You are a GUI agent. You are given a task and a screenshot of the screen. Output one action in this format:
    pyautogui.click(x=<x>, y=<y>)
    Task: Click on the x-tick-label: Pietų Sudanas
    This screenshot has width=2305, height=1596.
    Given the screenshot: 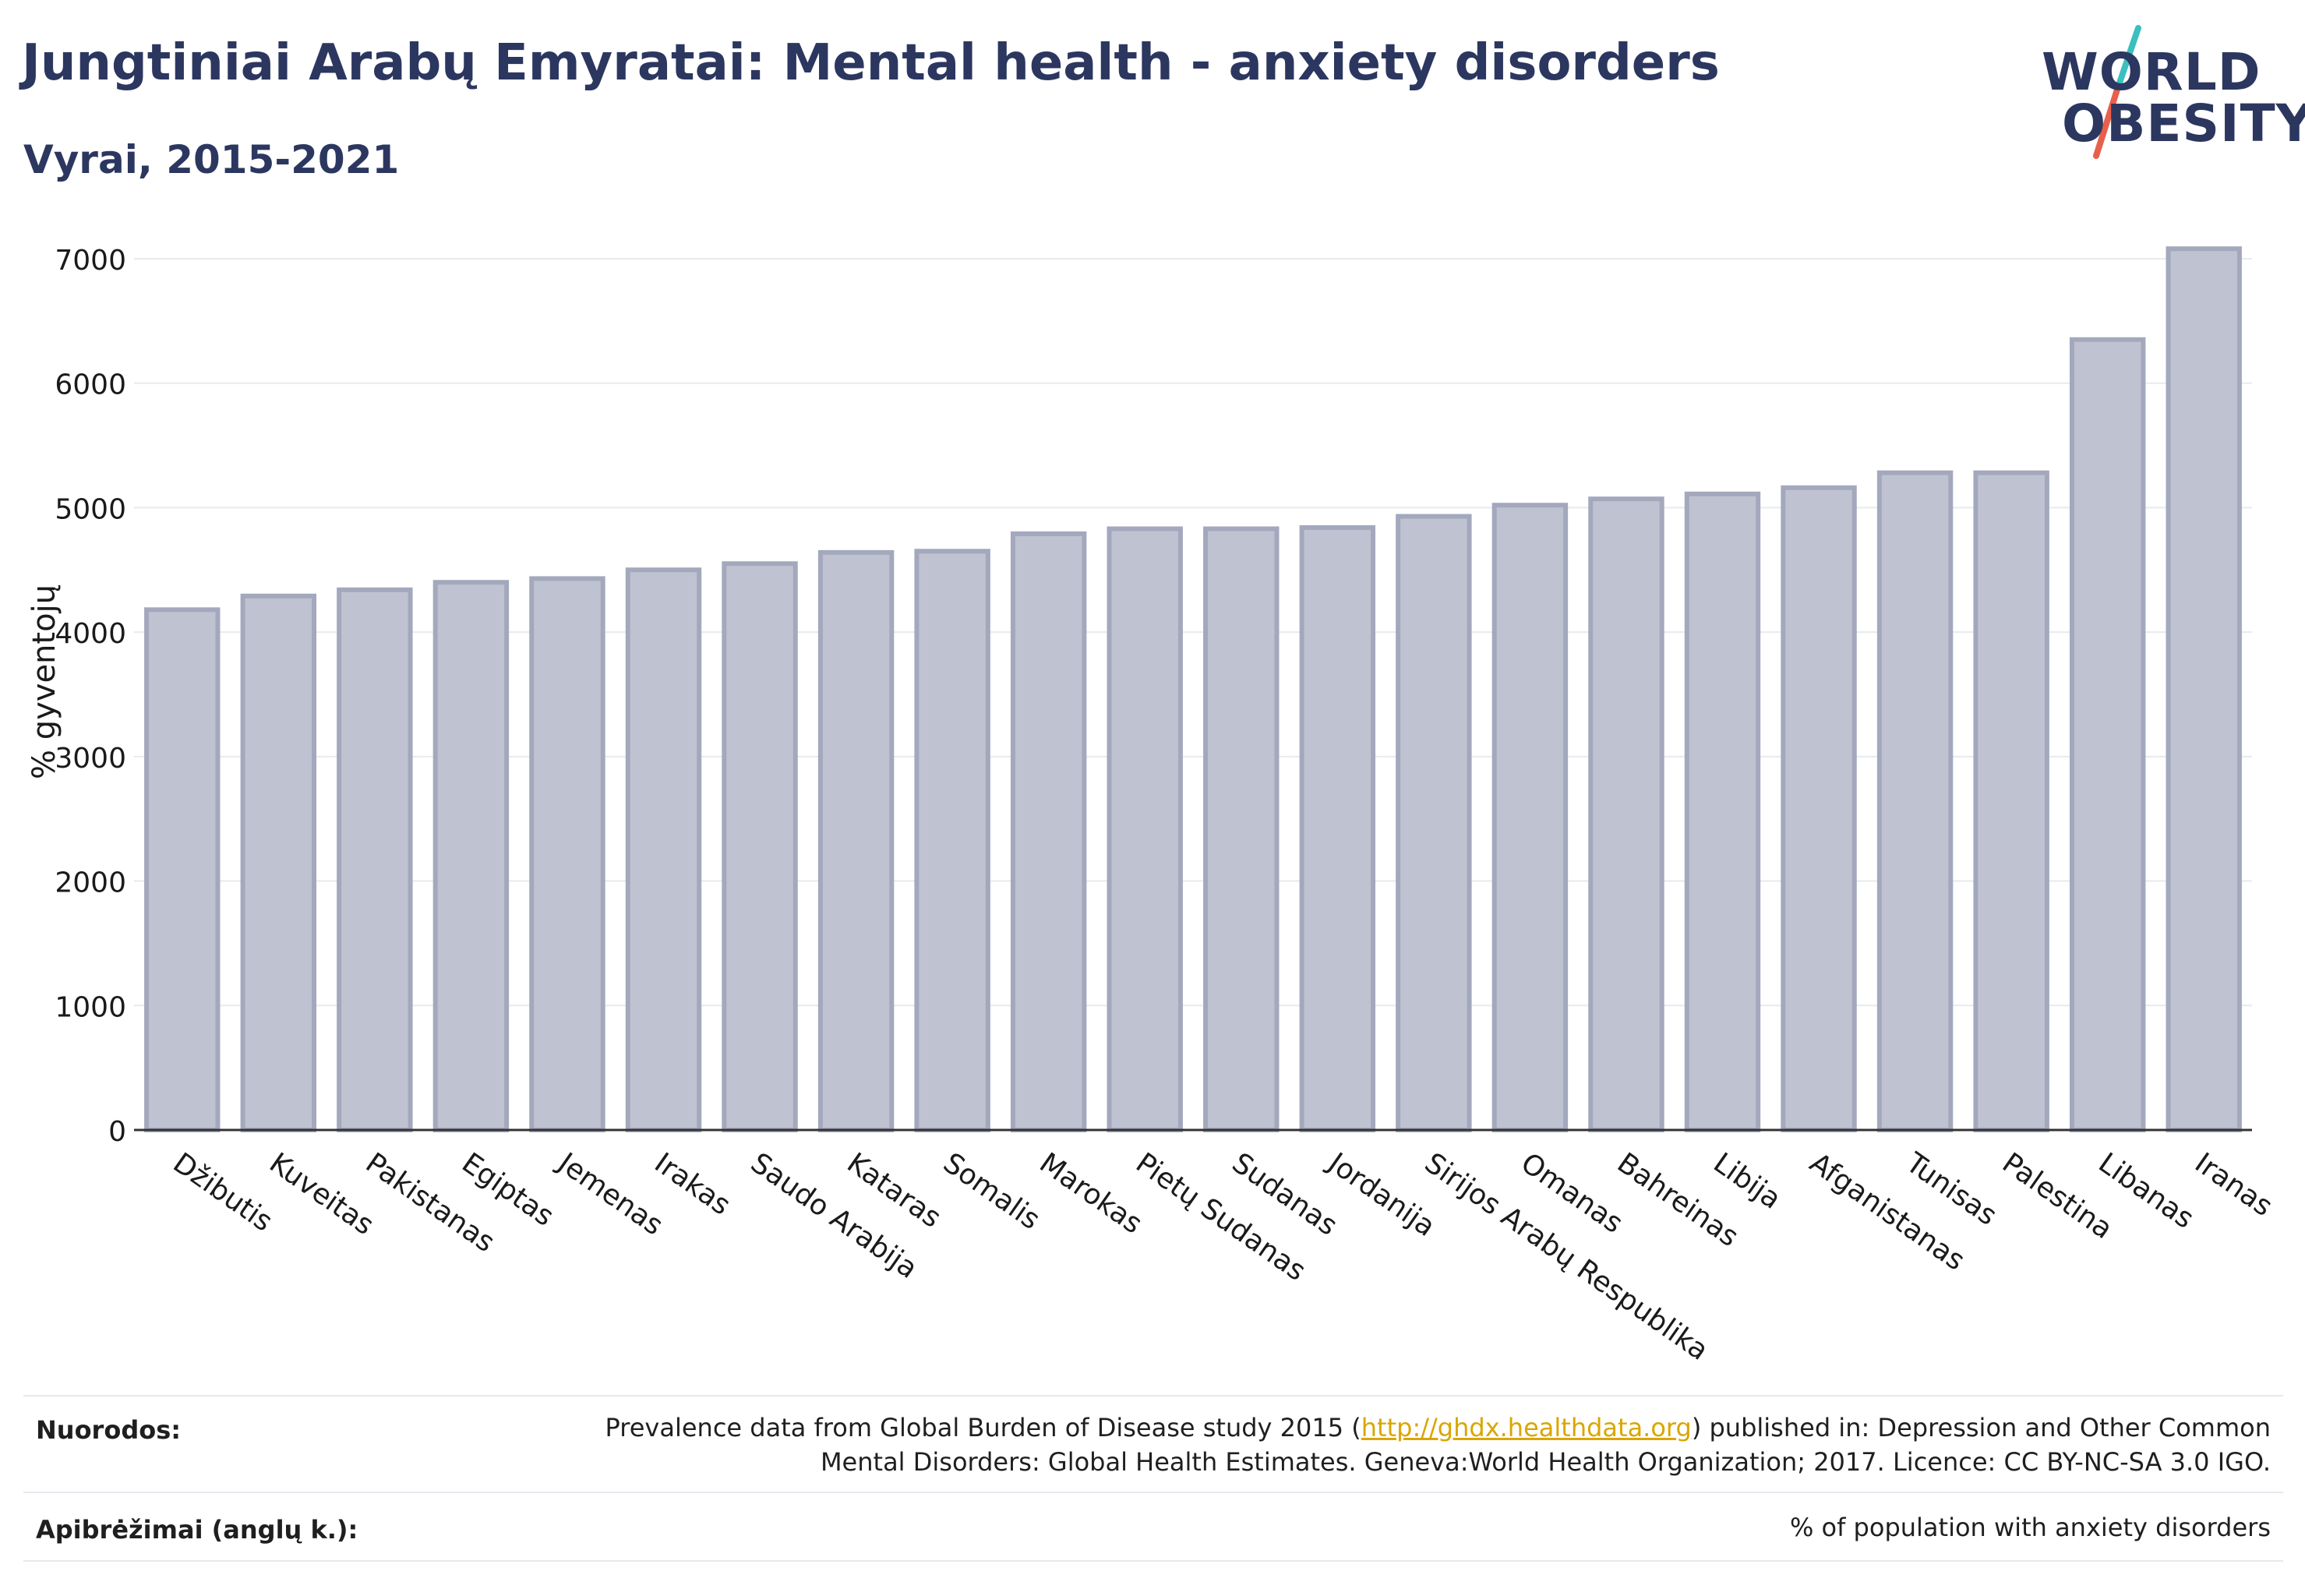 What is the action you would take?
    pyautogui.click(x=1220, y=1217)
    